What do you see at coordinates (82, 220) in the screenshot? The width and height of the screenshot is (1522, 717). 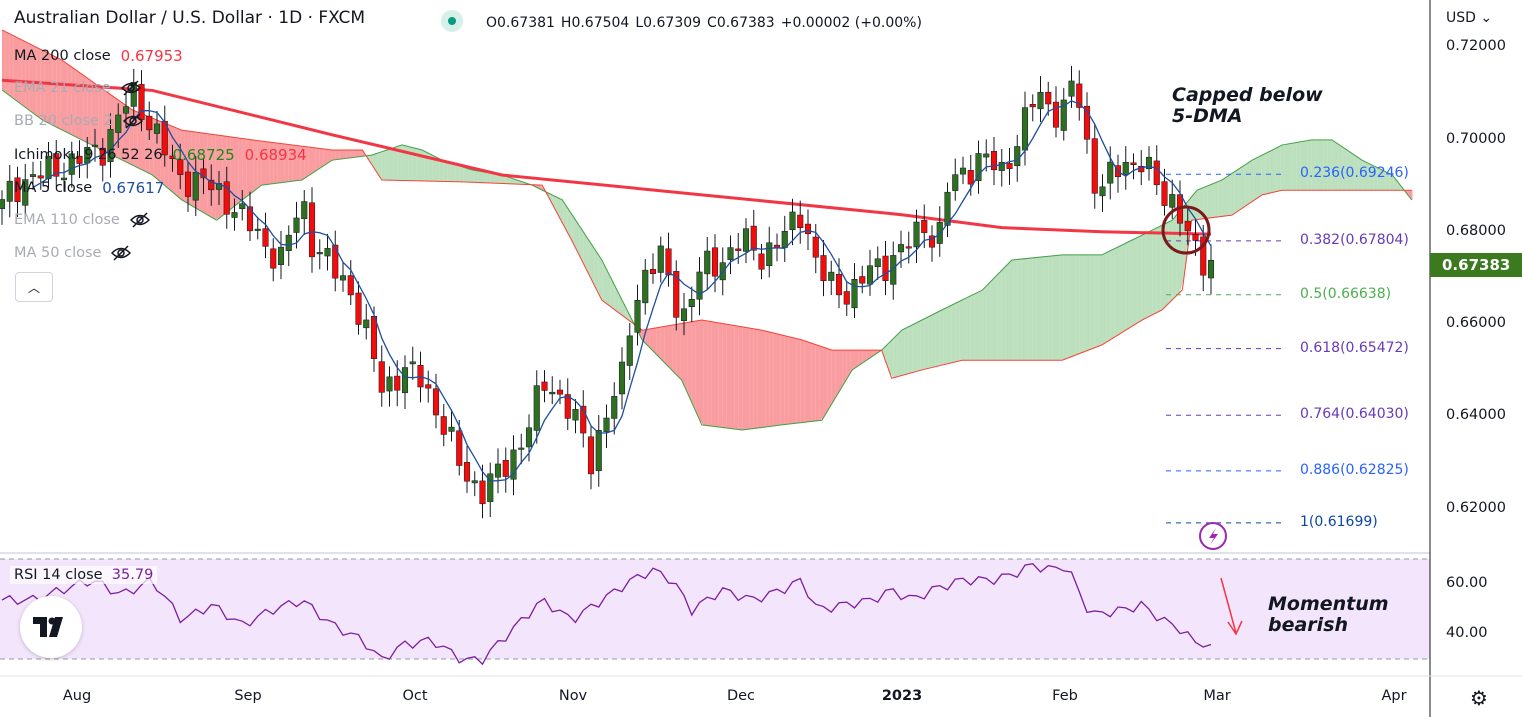 I see `legend-ema110: EMA 110 close` at bounding box center [82, 220].